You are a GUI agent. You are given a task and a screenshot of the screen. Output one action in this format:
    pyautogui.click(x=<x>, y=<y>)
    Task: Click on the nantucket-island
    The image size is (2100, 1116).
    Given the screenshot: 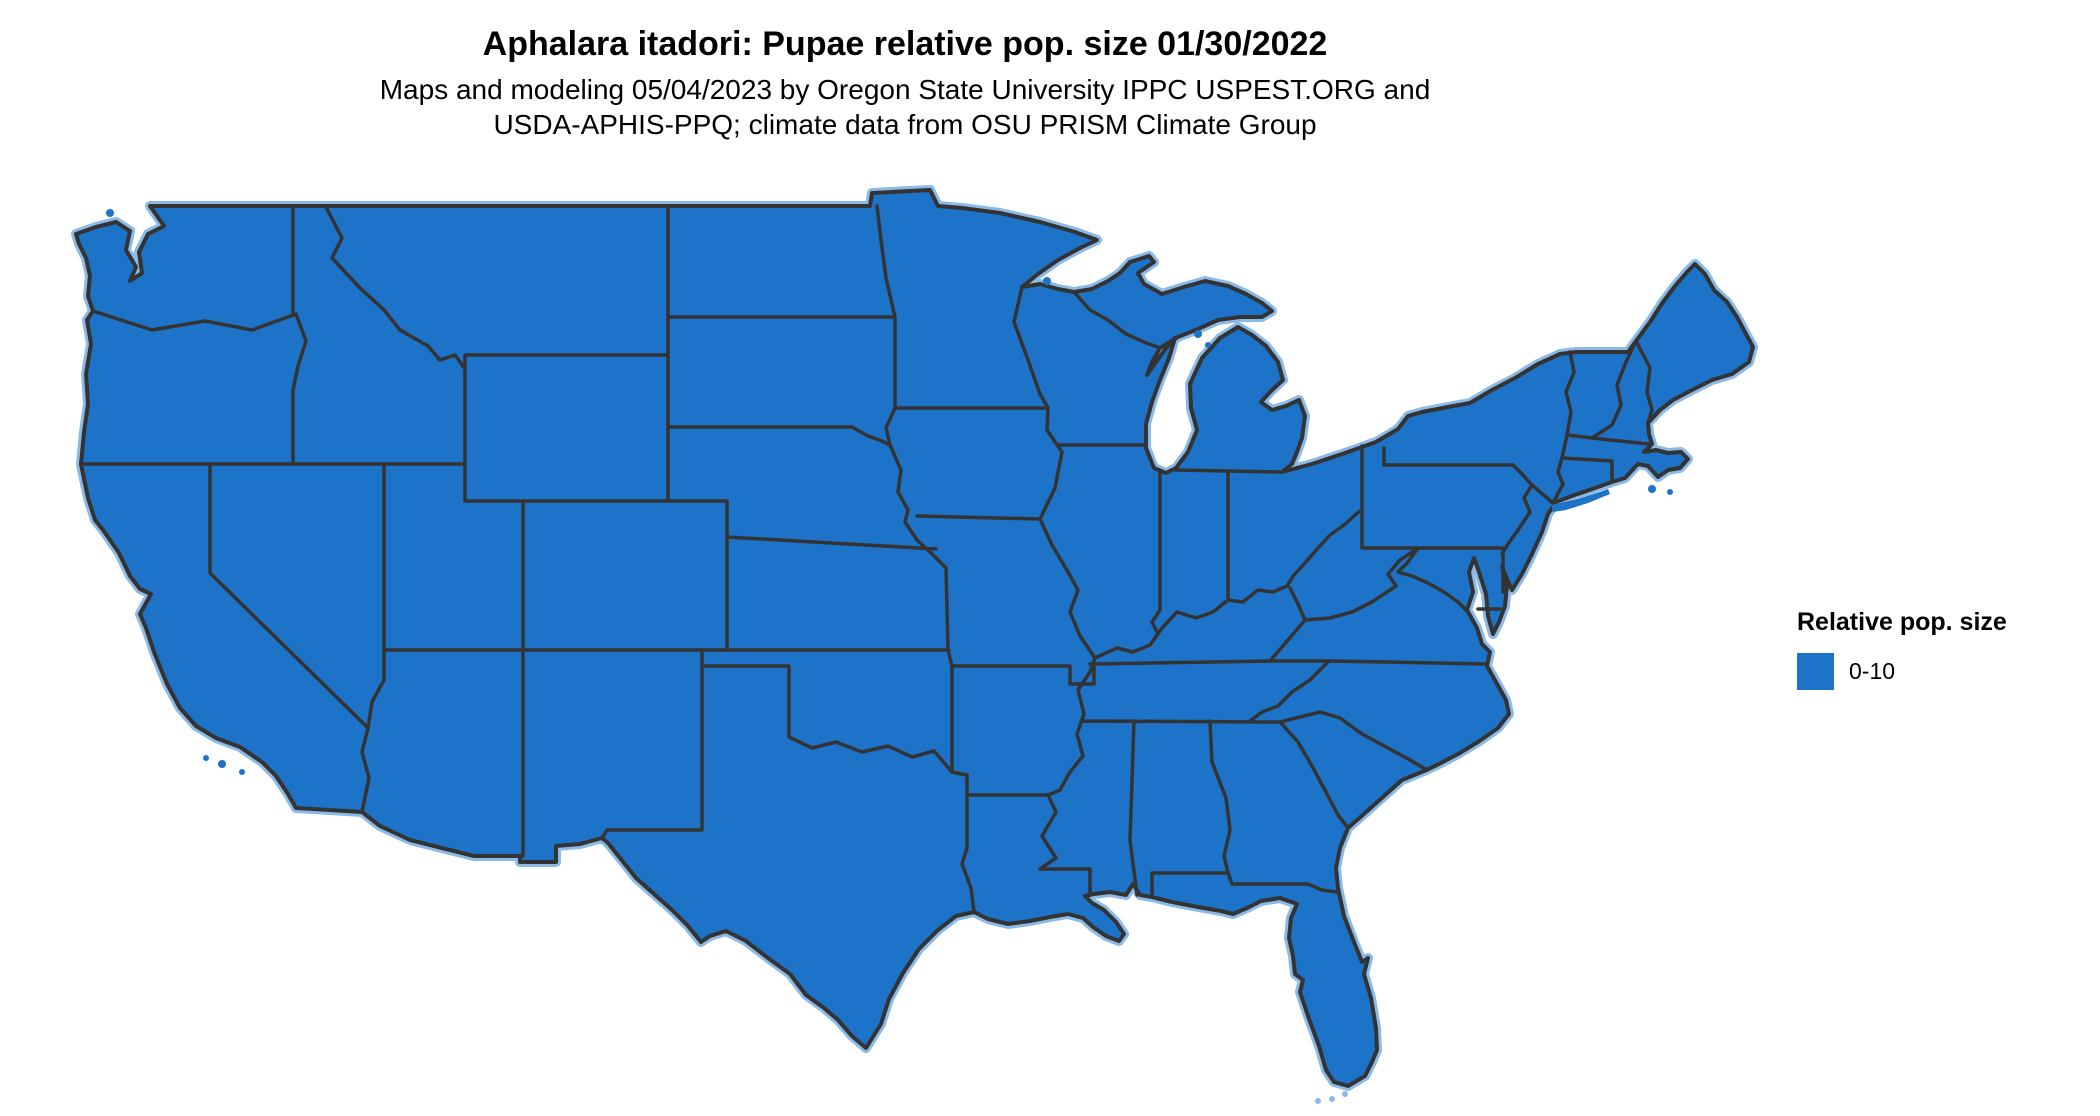 What is the action you would take?
    pyautogui.click(x=1670, y=492)
    